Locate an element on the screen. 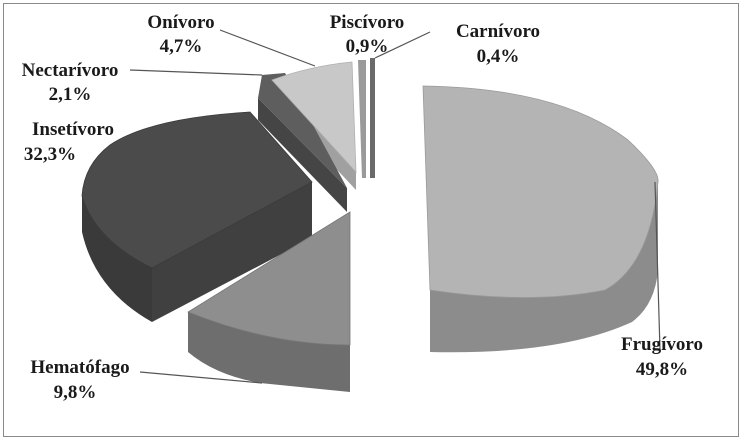 This screenshot has height=442, width=744. label-name-onivoro: Onívoro is located at coordinates (180, 22).